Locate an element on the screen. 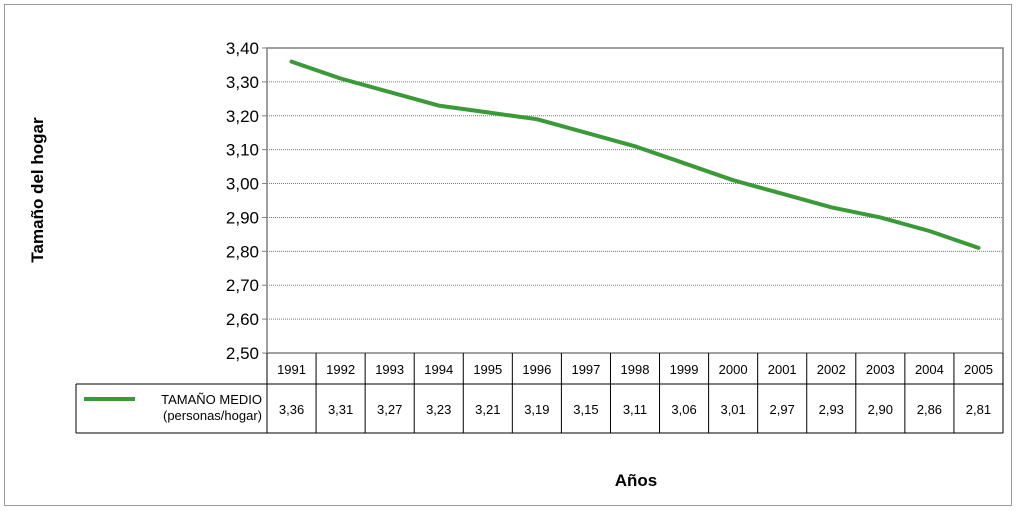 The width and height of the screenshot is (1017, 511). x-tick-label: 1998 is located at coordinates (635, 369).